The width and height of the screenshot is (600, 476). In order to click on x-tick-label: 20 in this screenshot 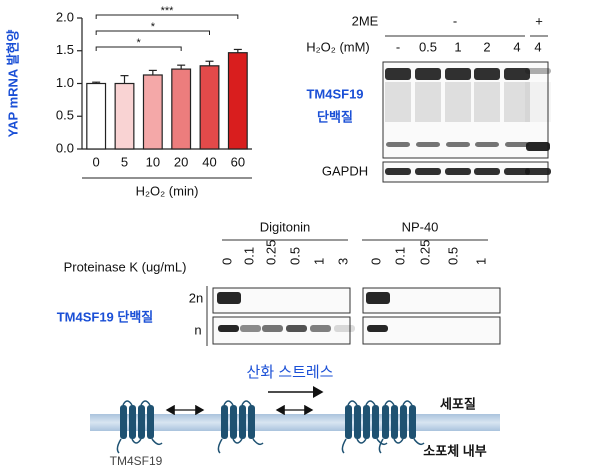, I will do `click(181, 161)`.